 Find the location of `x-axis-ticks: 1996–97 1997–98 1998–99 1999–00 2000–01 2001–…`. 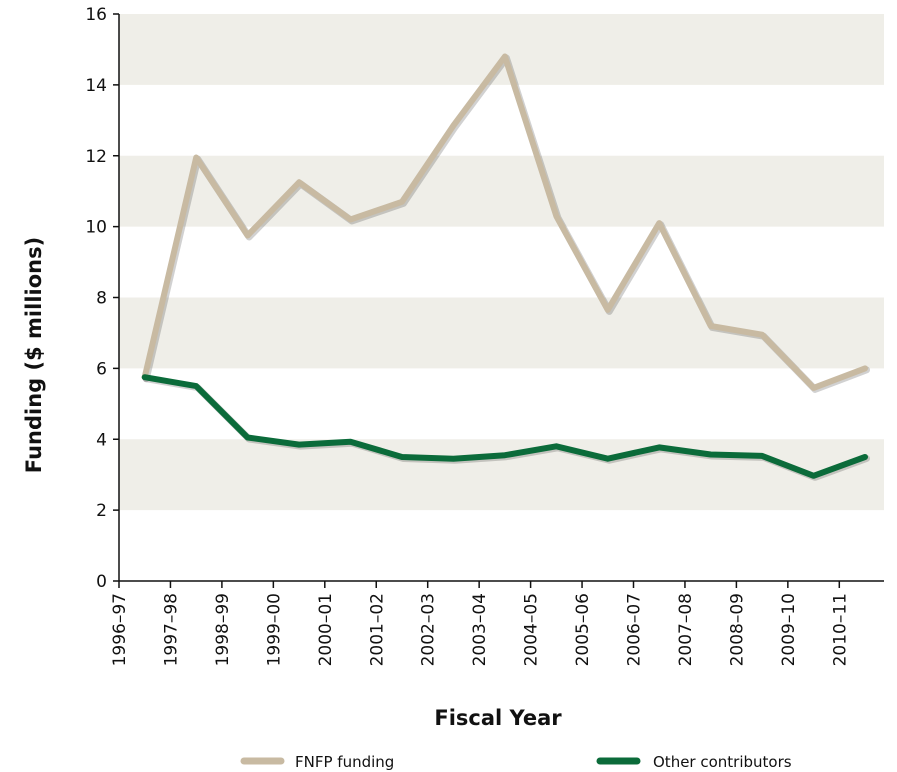

x-axis-ticks: 1996–97 1997–98 1998–99 1999–00 2000–01 2001–… is located at coordinates (480, 623).